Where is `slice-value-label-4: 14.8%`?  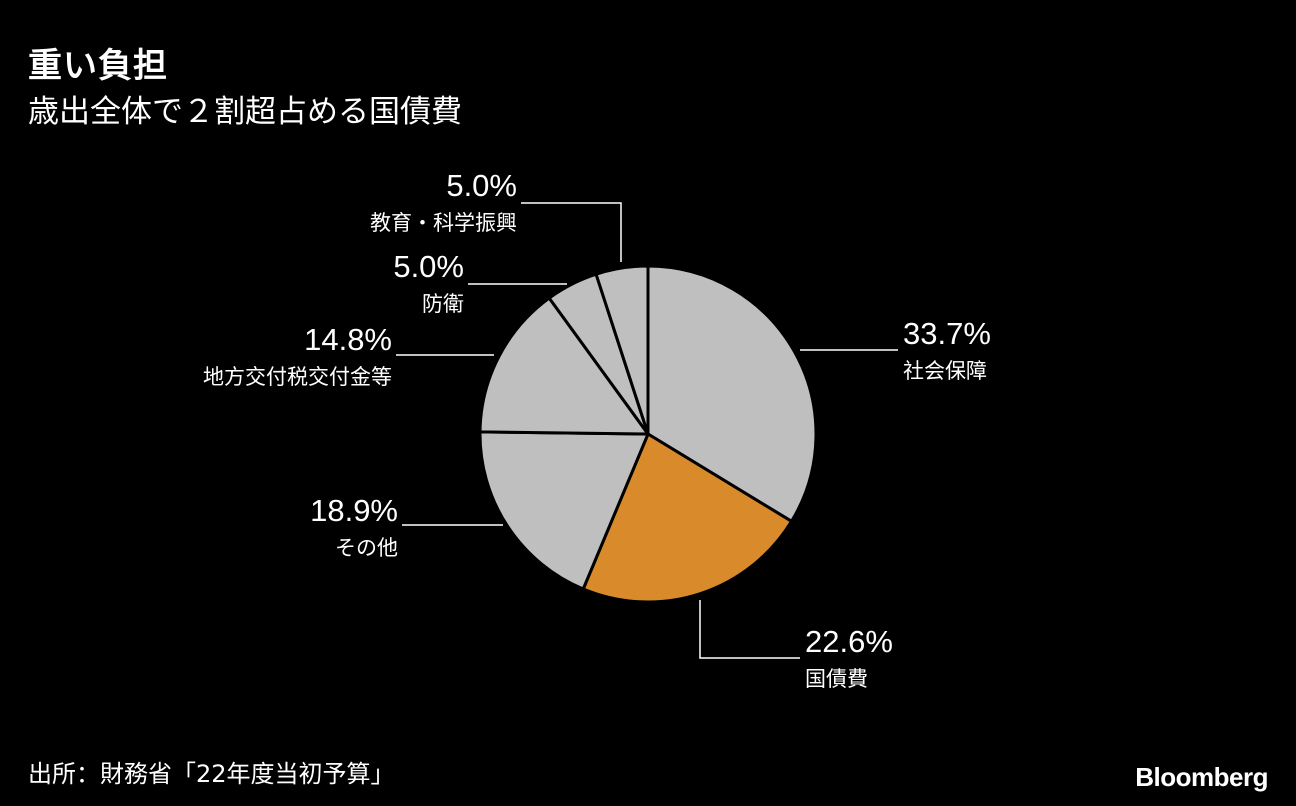 slice-value-label-4: 14.8% is located at coordinates (348, 339).